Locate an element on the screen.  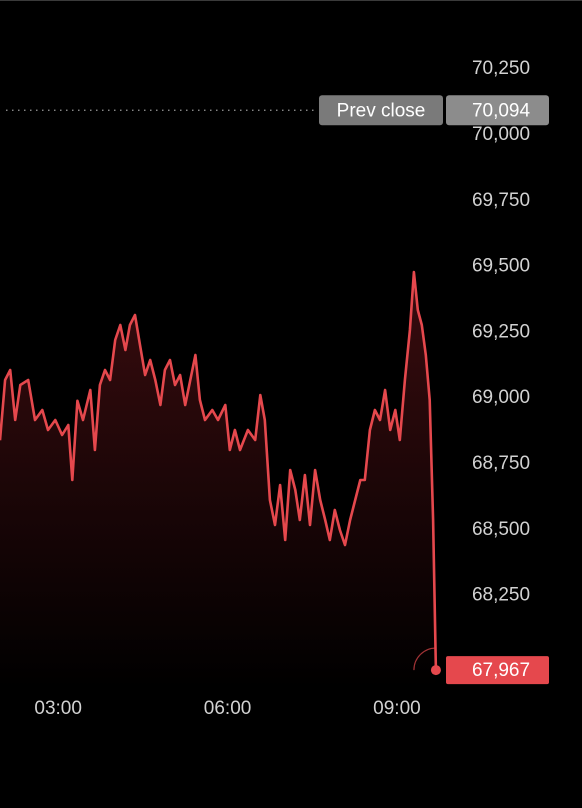
last-price-tag is located at coordinates (497, 670).